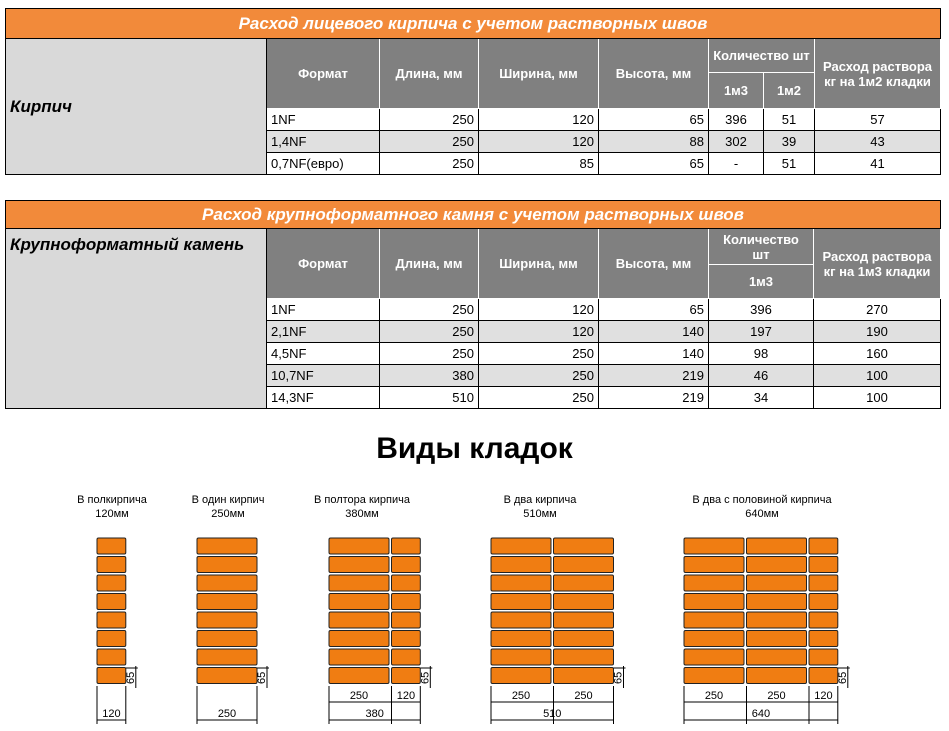 The image size is (949, 731). Describe the element at coordinates (473, 119) in the screenshot. I see `table-row: 1NF 250 120 65 396 51 57` at that location.